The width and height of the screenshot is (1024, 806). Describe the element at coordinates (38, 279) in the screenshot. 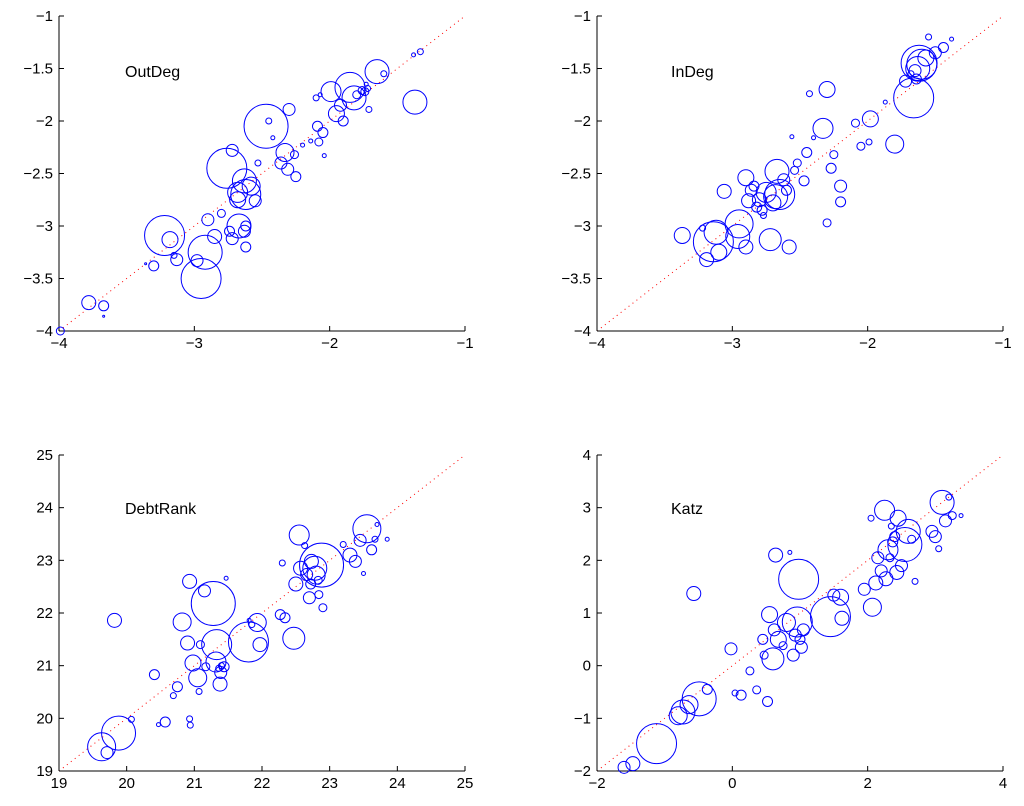

I see `outdeg-y-tick-label: −3.5` at that location.